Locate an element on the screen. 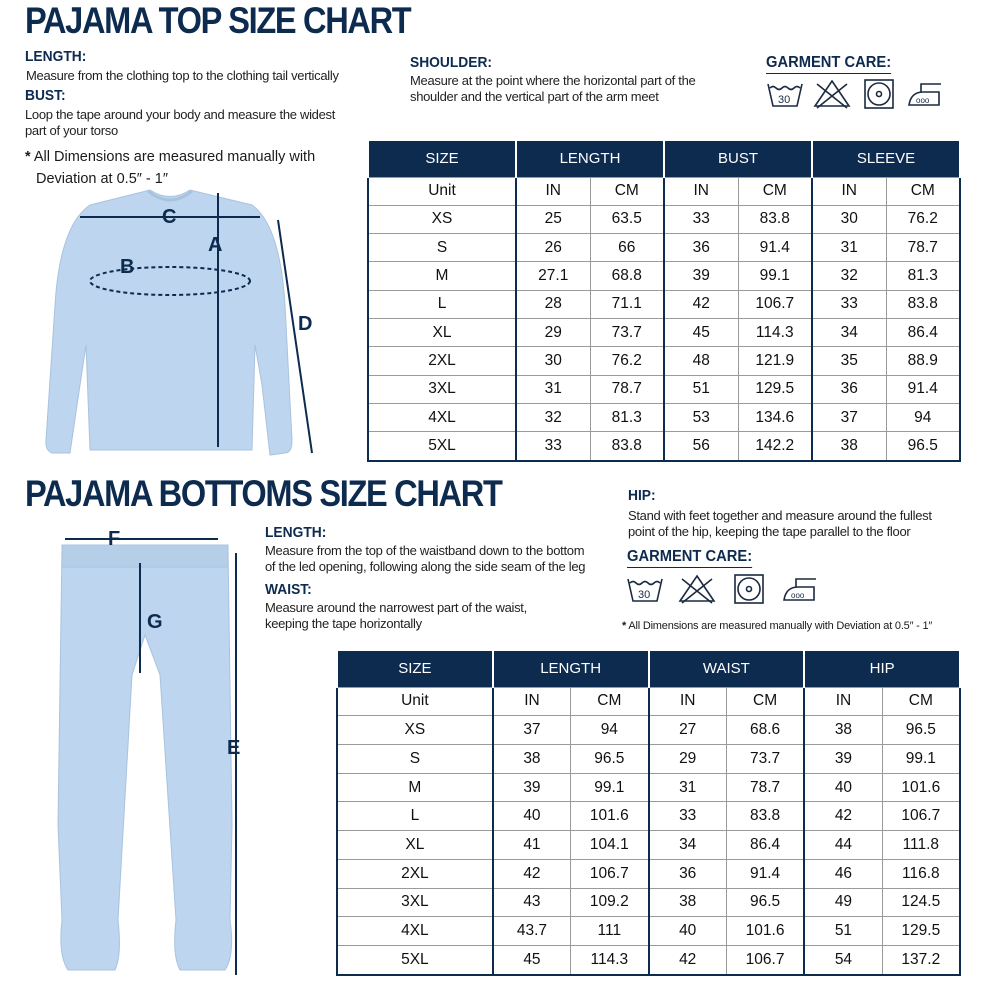 This screenshot has height=1000, width=1000. value-cell: 29 is located at coordinates (687, 758).